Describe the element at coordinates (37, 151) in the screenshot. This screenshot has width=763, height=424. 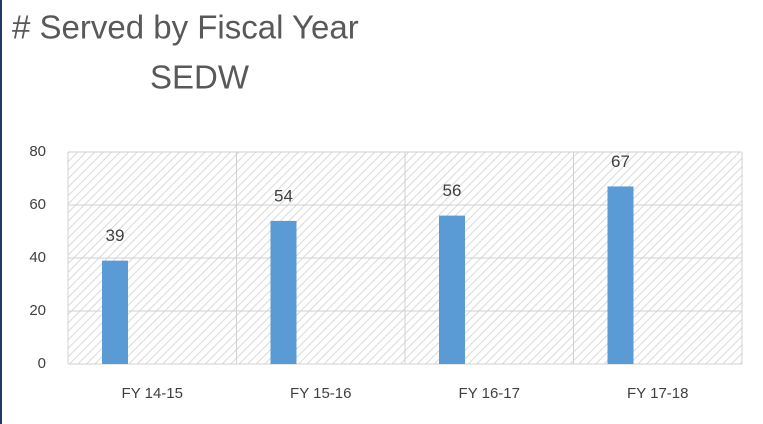
I see `y-tick-label: 80` at that location.